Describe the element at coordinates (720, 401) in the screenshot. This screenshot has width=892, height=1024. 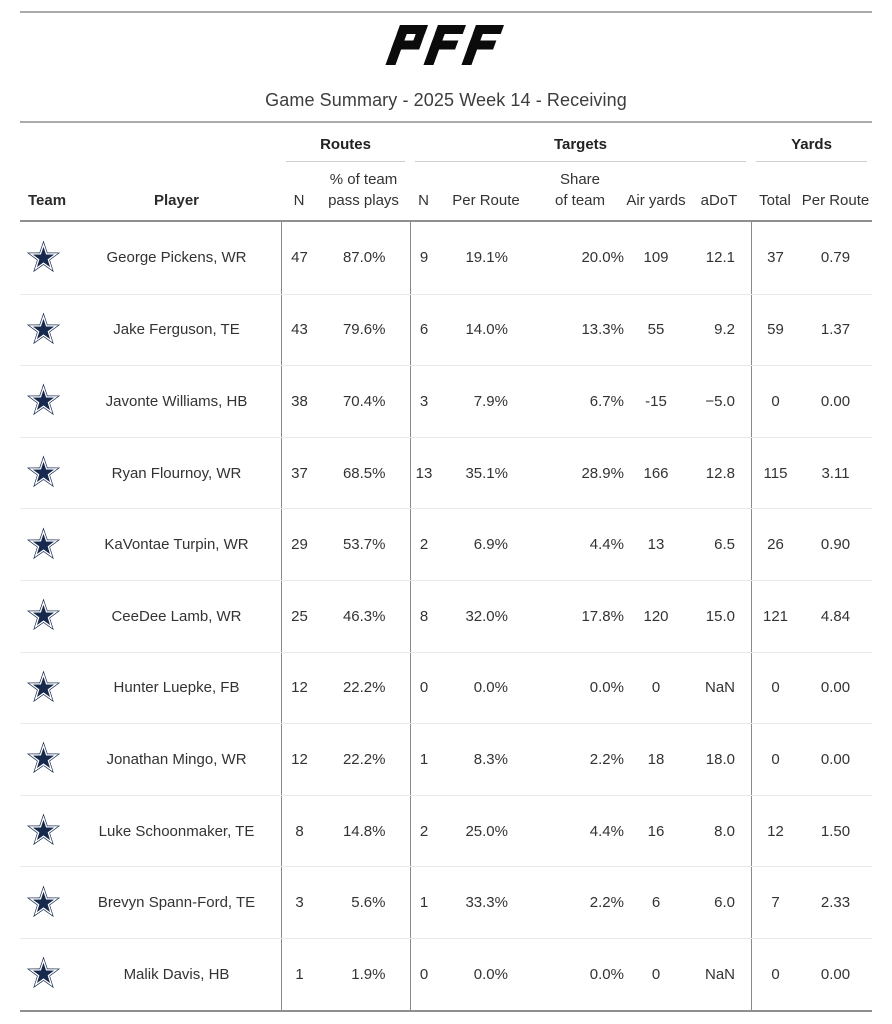
I see `adot-value: −5.0` at that location.